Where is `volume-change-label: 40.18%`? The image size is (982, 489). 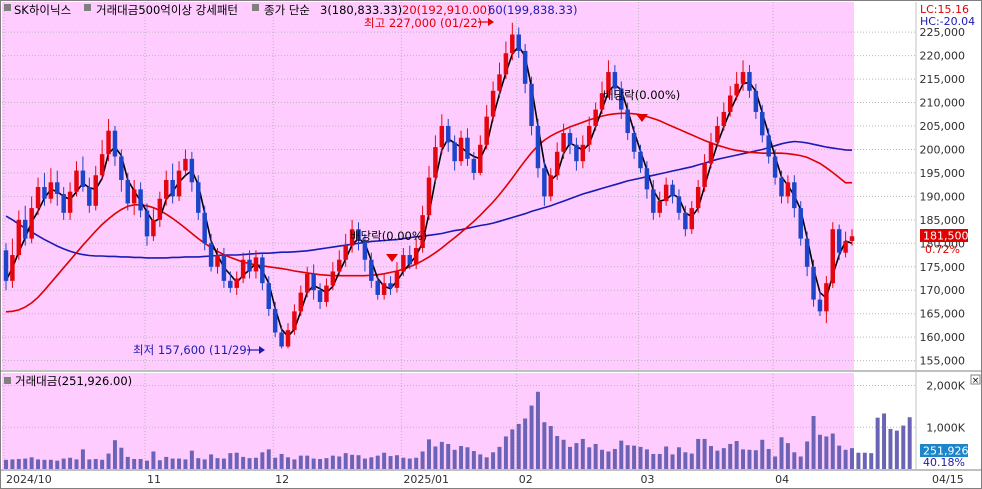 volume-change-label: 40.18% is located at coordinates (944, 462).